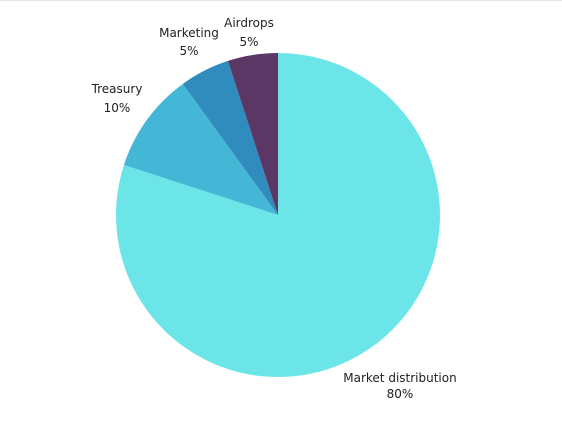 The image size is (562, 430). I want to click on pie-slice-marketing, so click(230, 138).